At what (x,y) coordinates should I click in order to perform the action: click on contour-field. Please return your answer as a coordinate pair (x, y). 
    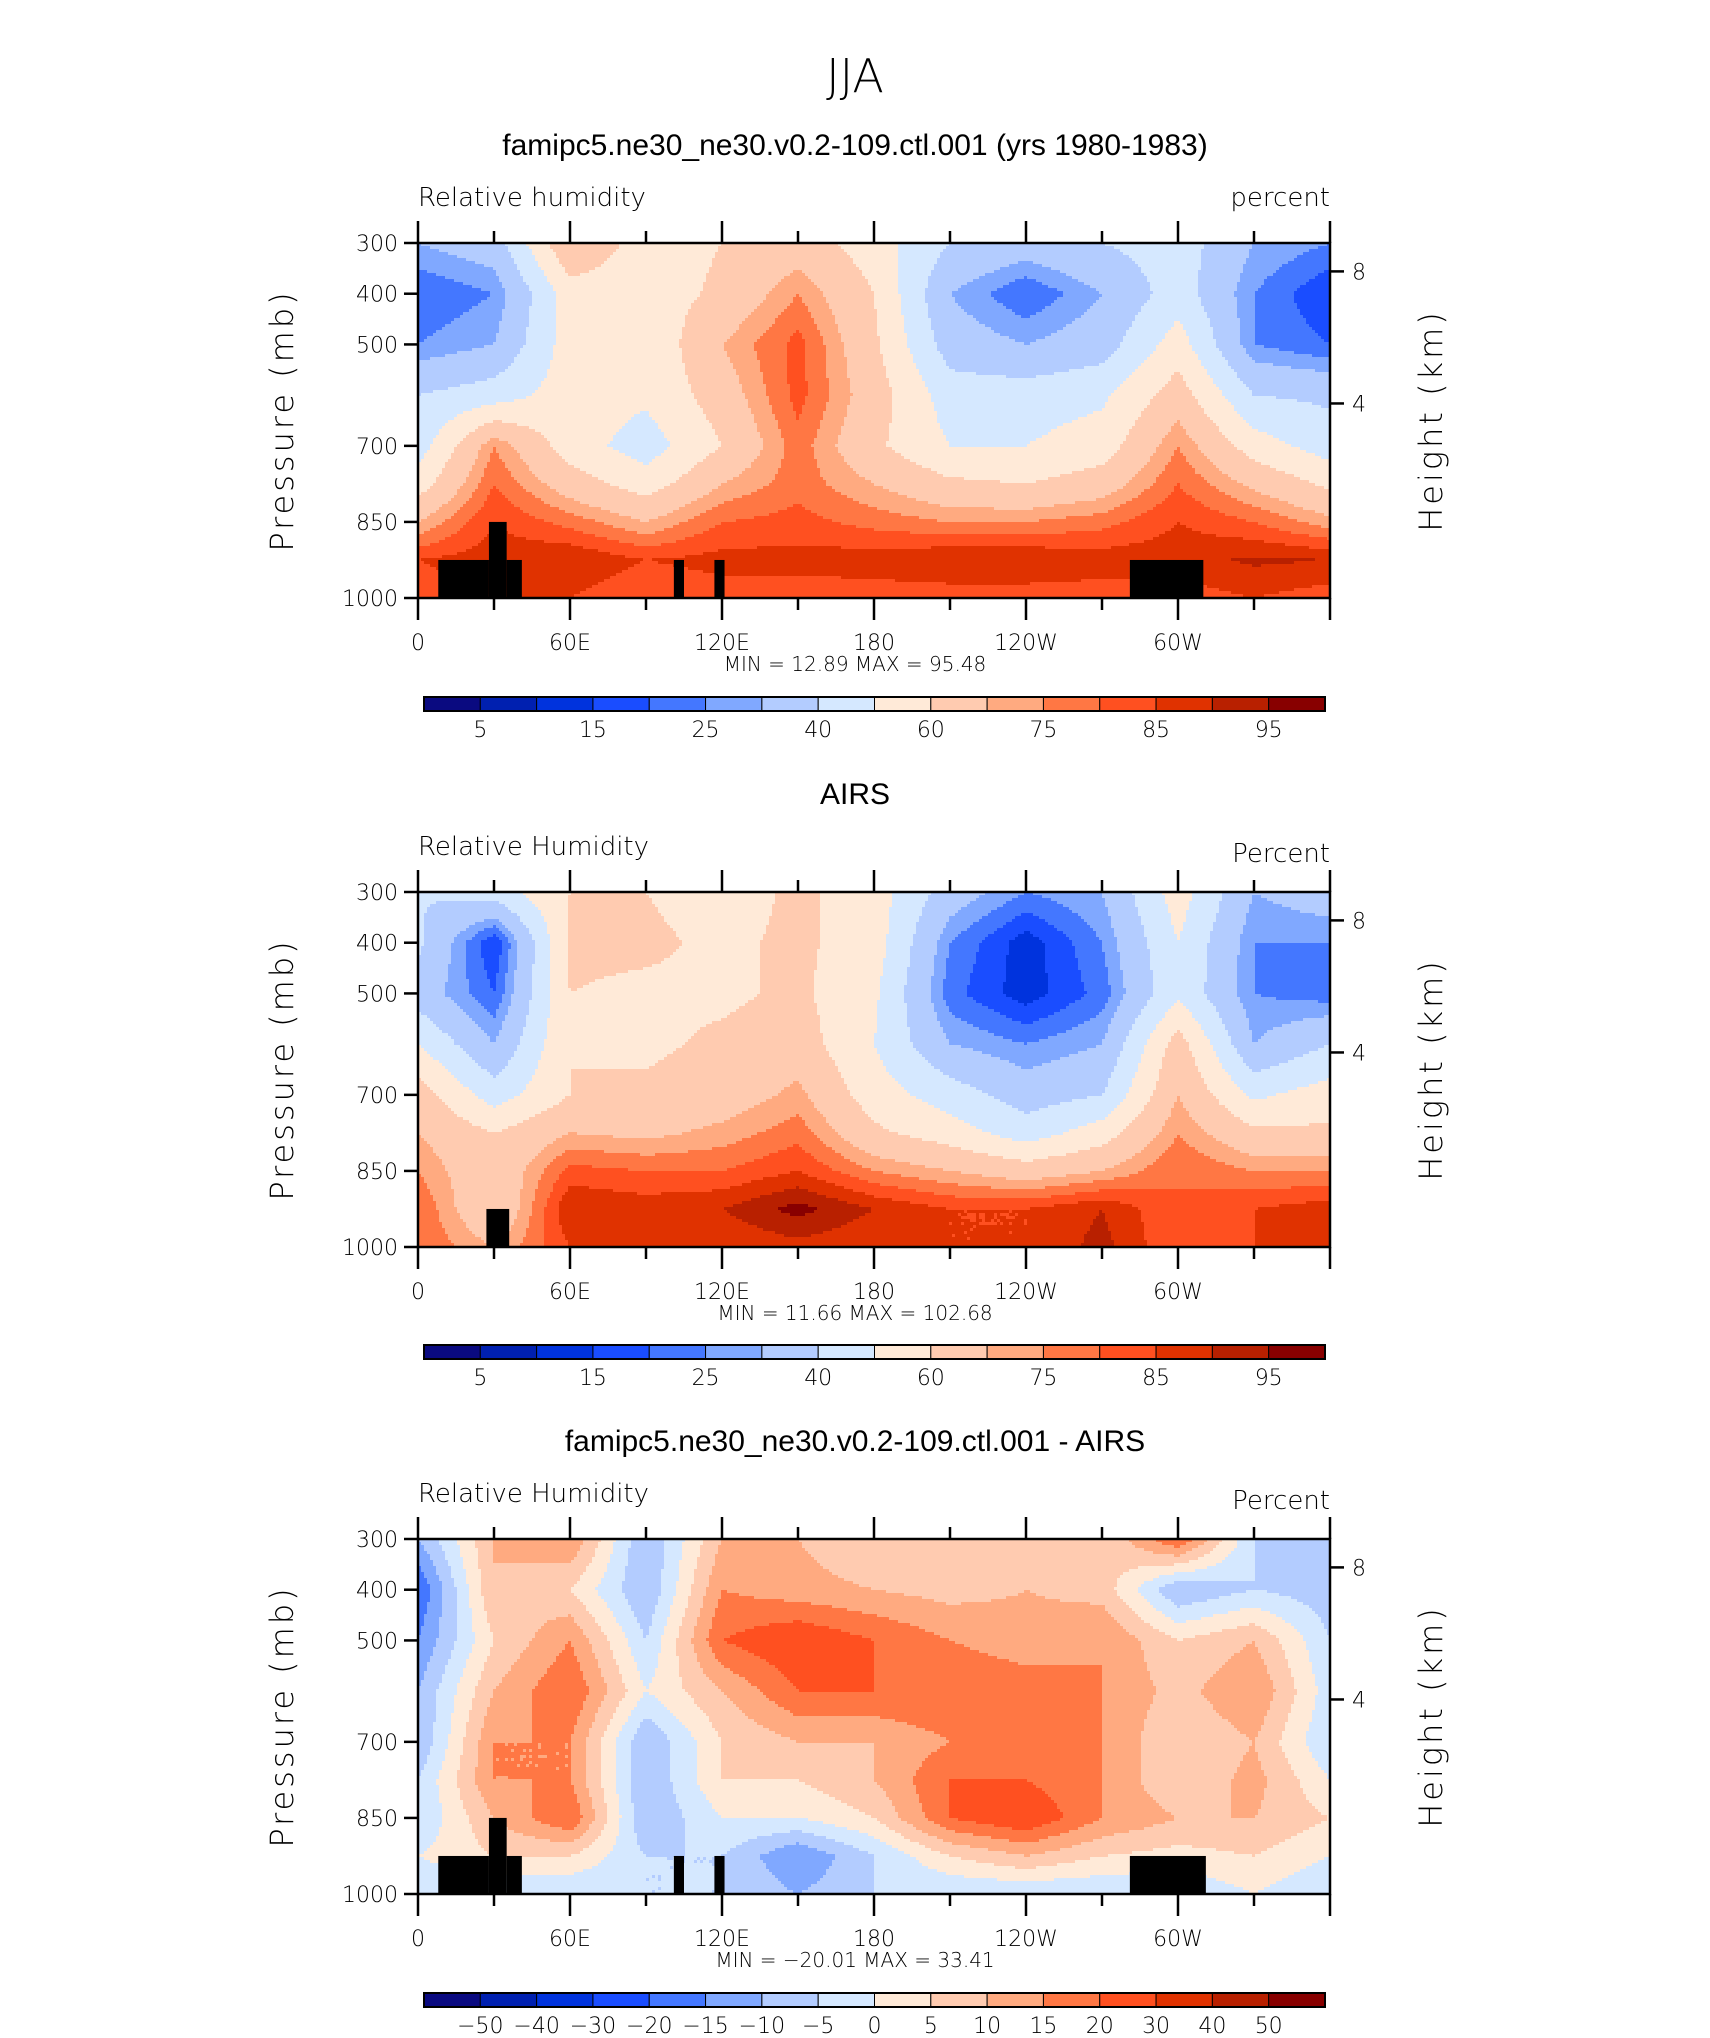
    Looking at the image, I should click on (874, 420).